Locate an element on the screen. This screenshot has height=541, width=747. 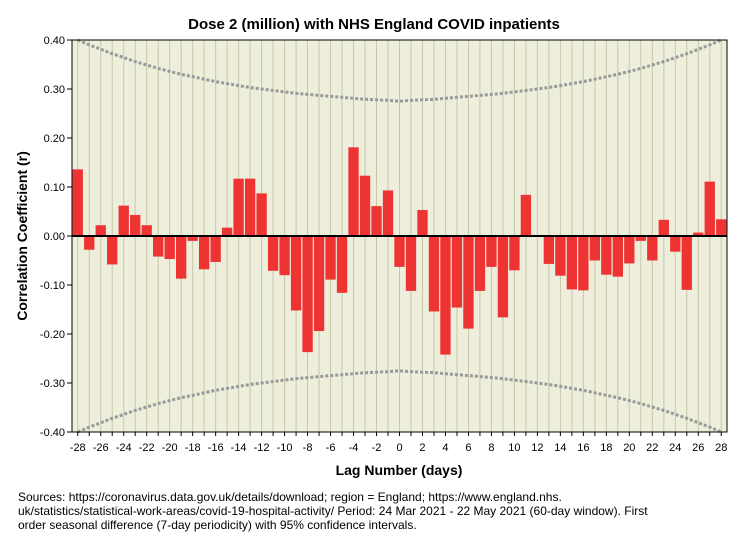
y-tick-label: -0.30 is located at coordinates (52, 384).